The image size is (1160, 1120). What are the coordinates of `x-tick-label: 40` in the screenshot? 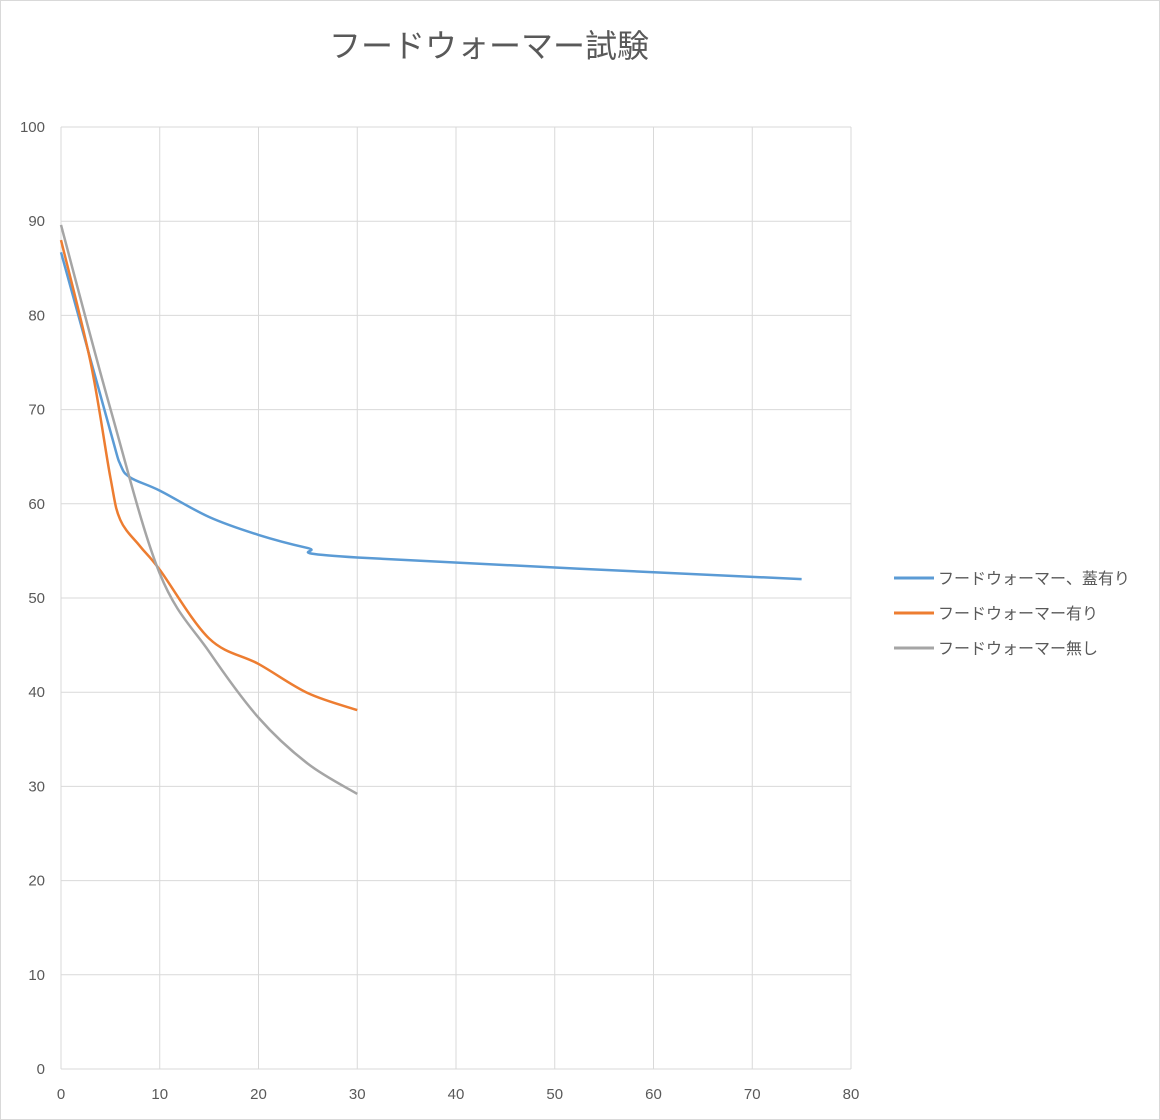 It's located at (456, 1094).